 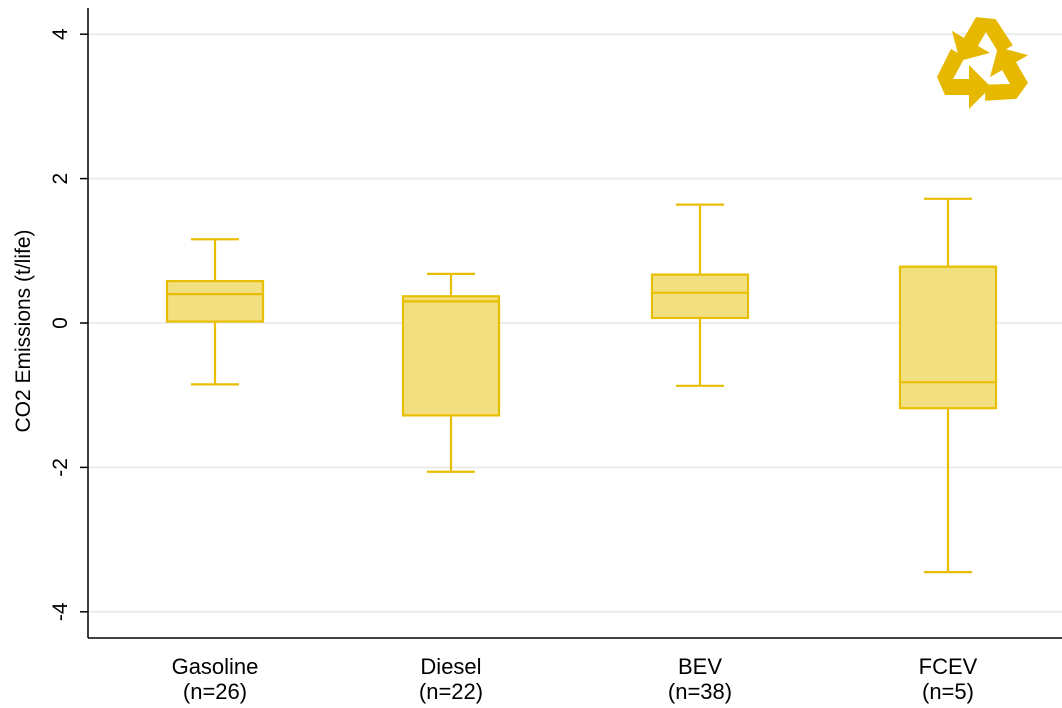 What do you see at coordinates (700, 691) in the screenshot?
I see `category-count-label: (n=38)` at bounding box center [700, 691].